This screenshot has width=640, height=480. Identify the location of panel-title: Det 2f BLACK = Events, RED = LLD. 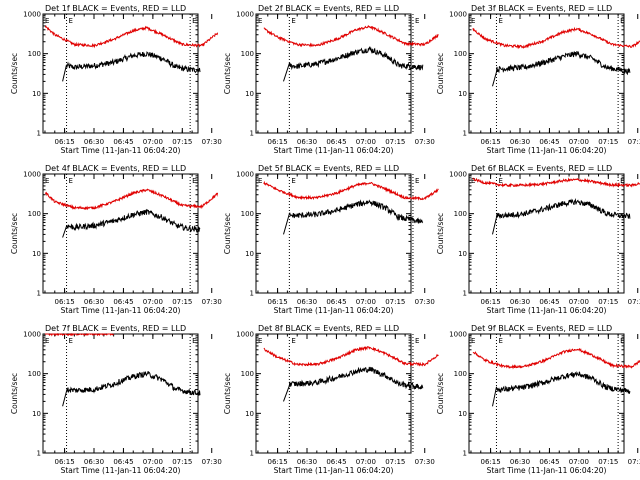
(328, 8).